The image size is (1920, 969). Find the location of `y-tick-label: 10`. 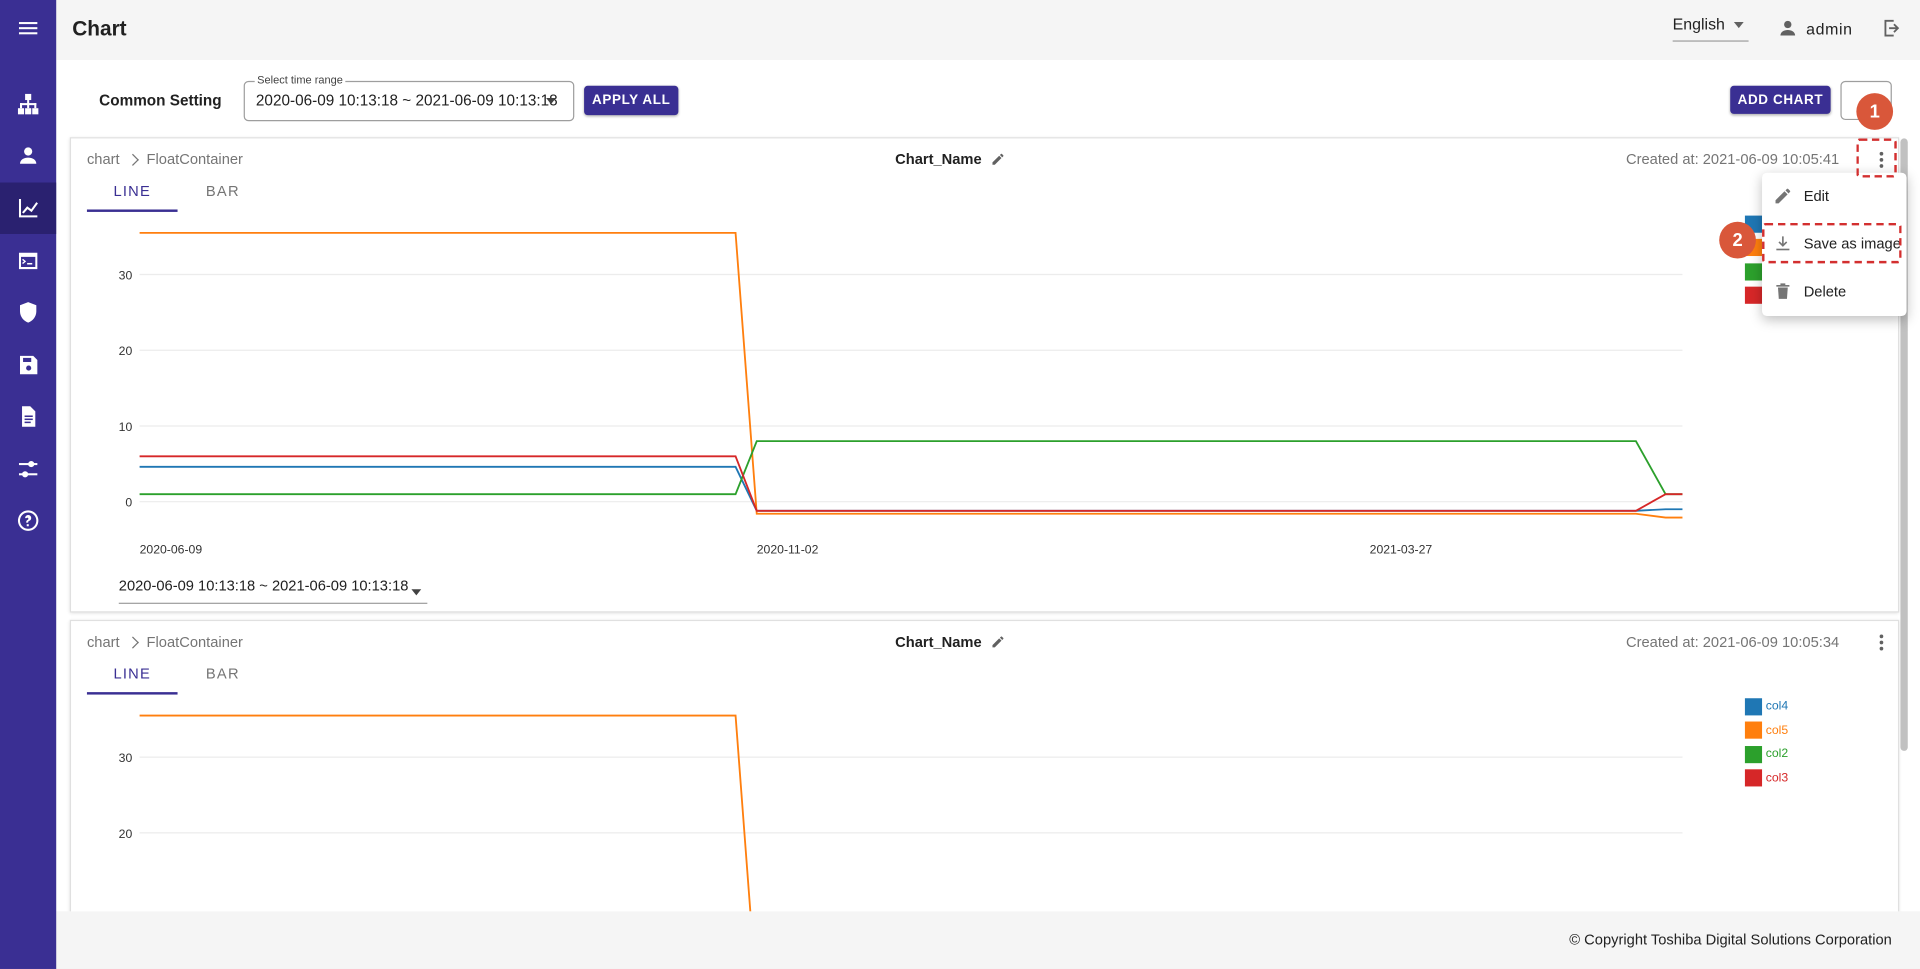

y-tick-label: 10 is located at coordinates (126, 427).